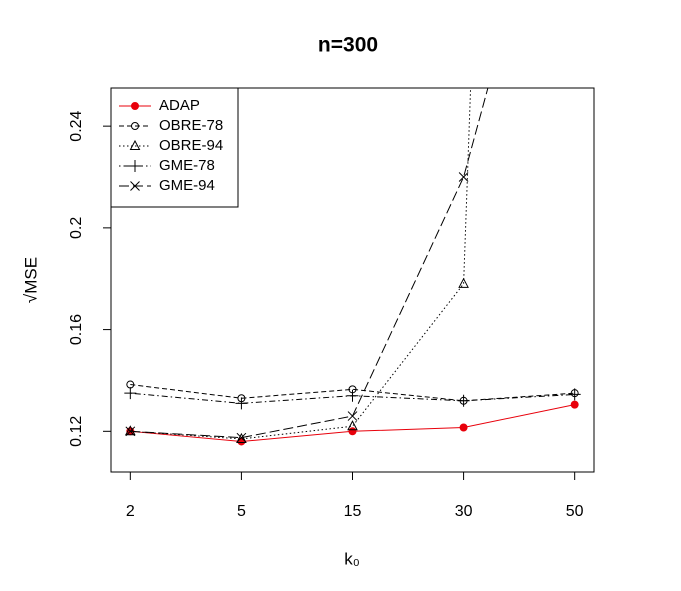 The height and width of the screenshot is (591, 681). I want to click on legend-label: OBRE-94, so click(191, 145).